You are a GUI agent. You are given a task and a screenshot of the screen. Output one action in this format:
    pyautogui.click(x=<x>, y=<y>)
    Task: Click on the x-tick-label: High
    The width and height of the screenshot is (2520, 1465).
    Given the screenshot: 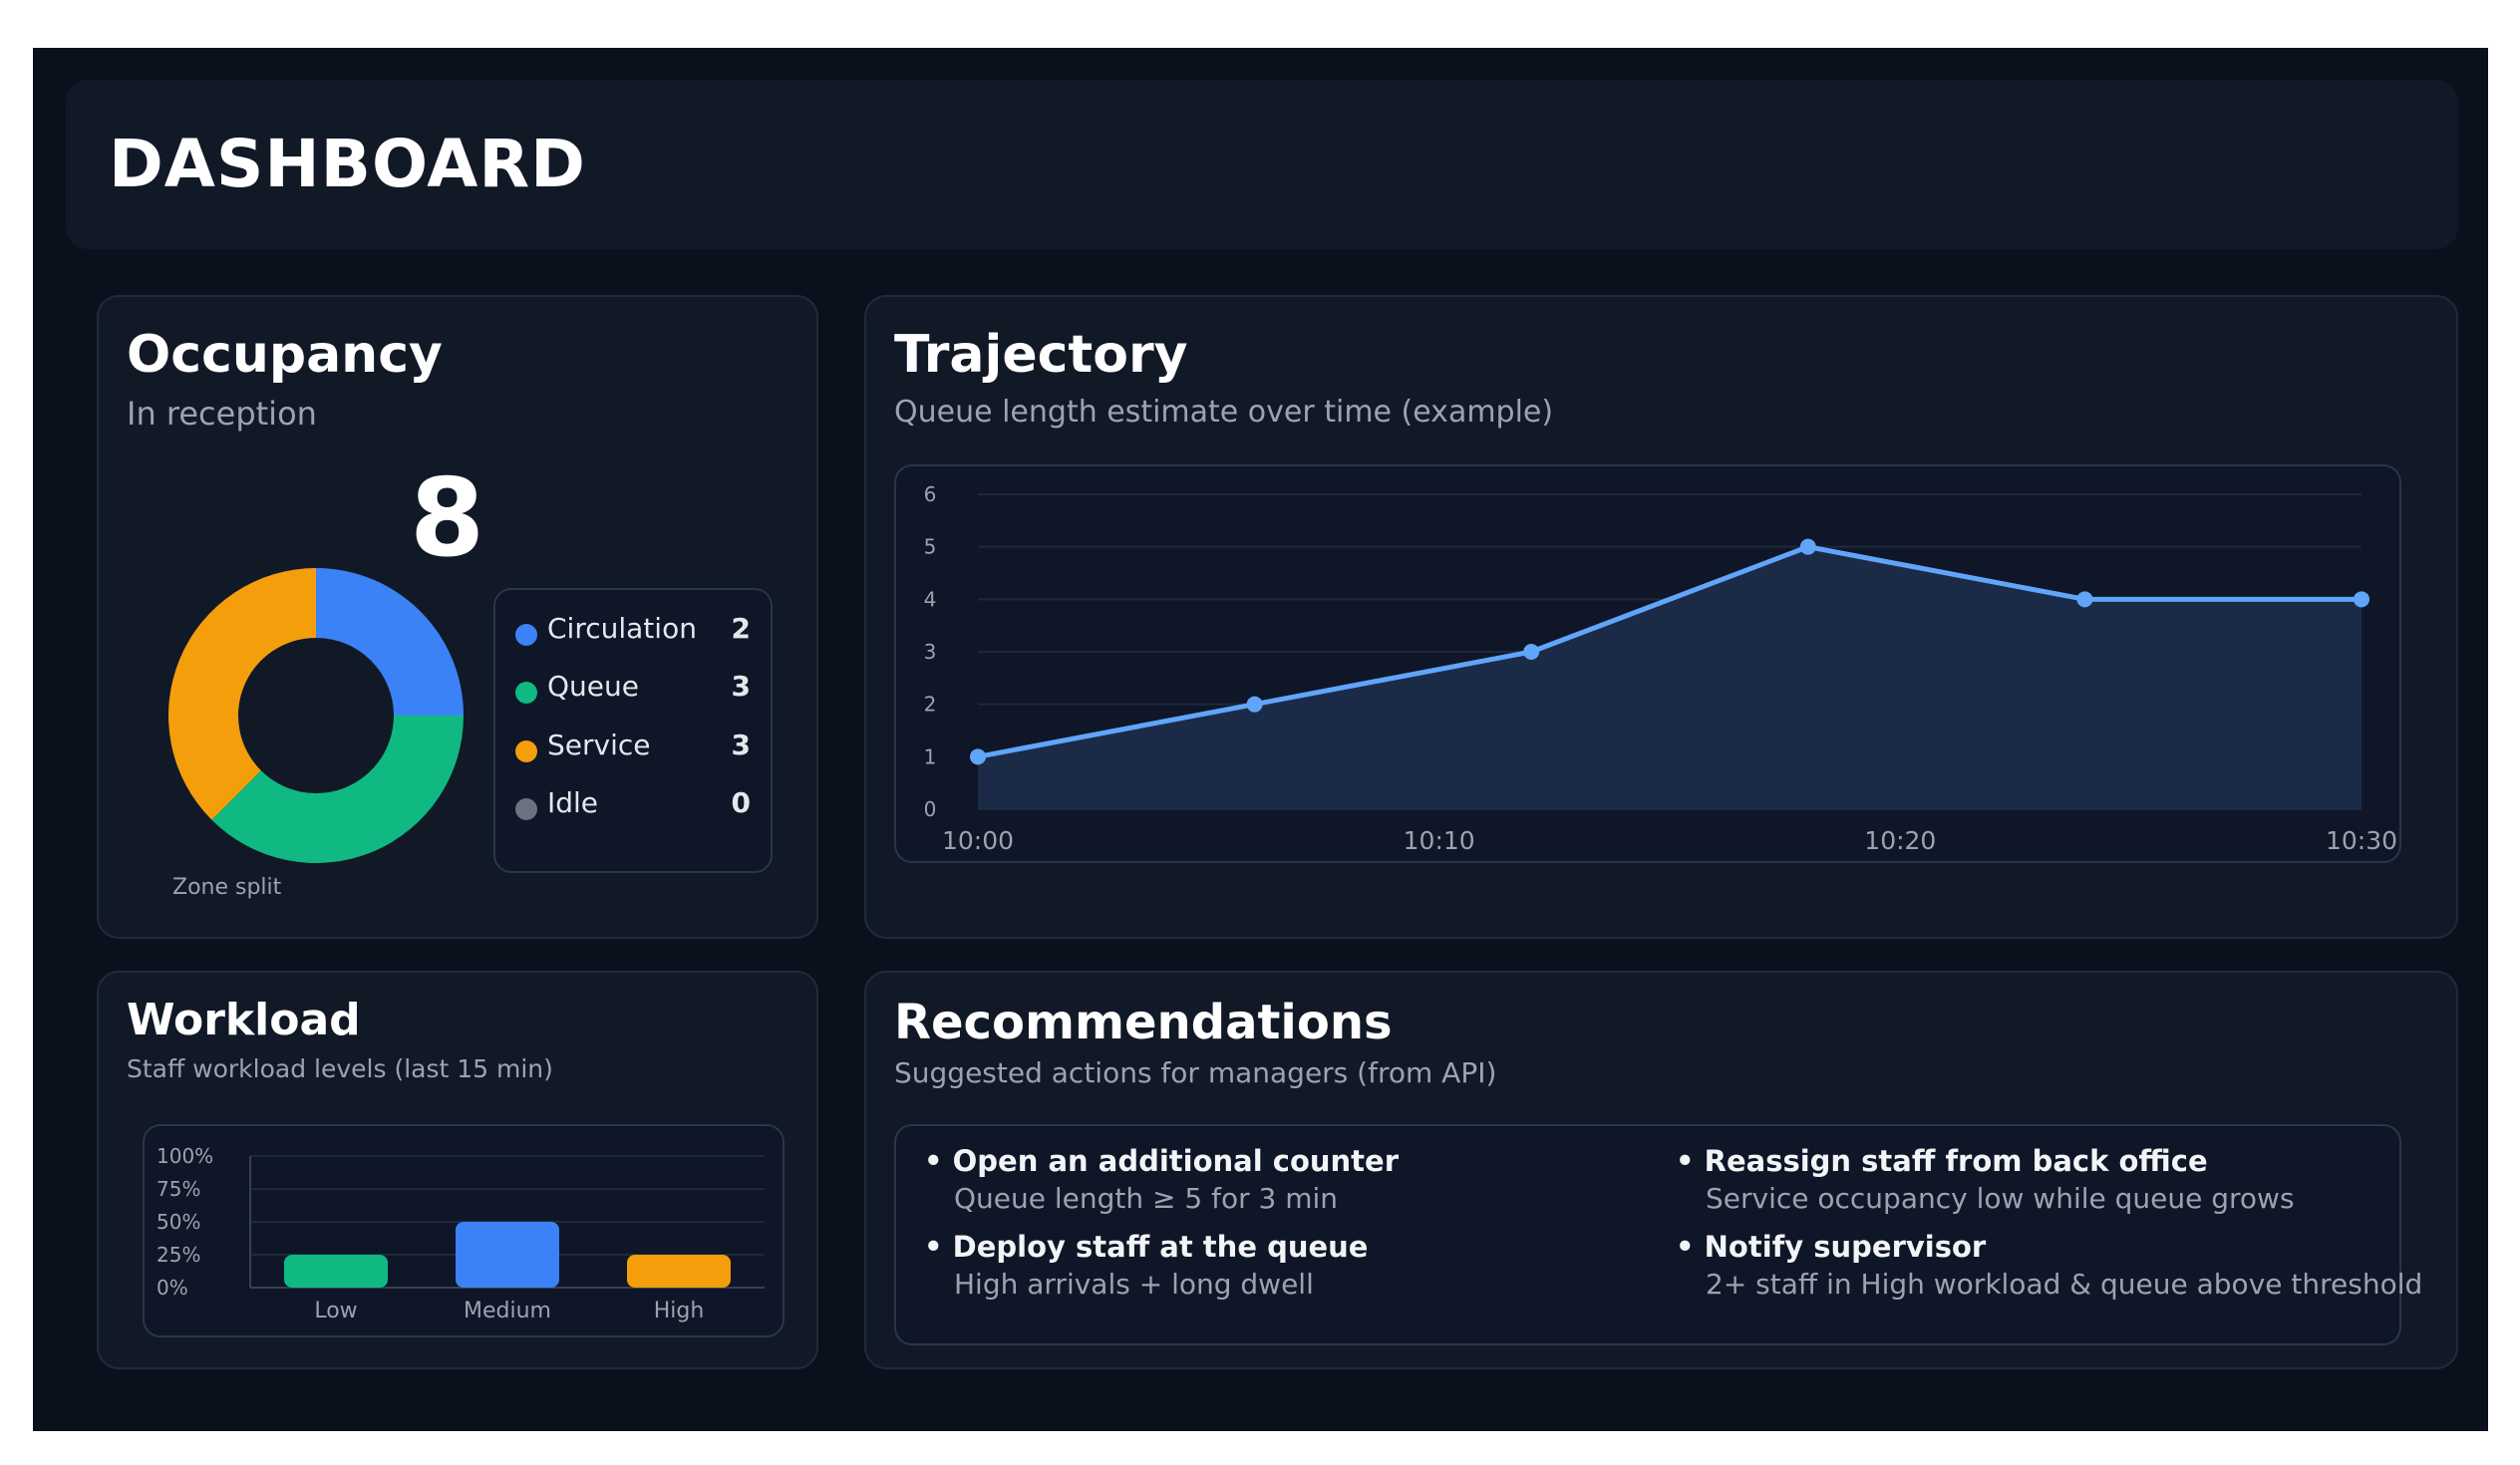 What is the action you would take?
    pyautogui.click(x=679, y=1311)
    